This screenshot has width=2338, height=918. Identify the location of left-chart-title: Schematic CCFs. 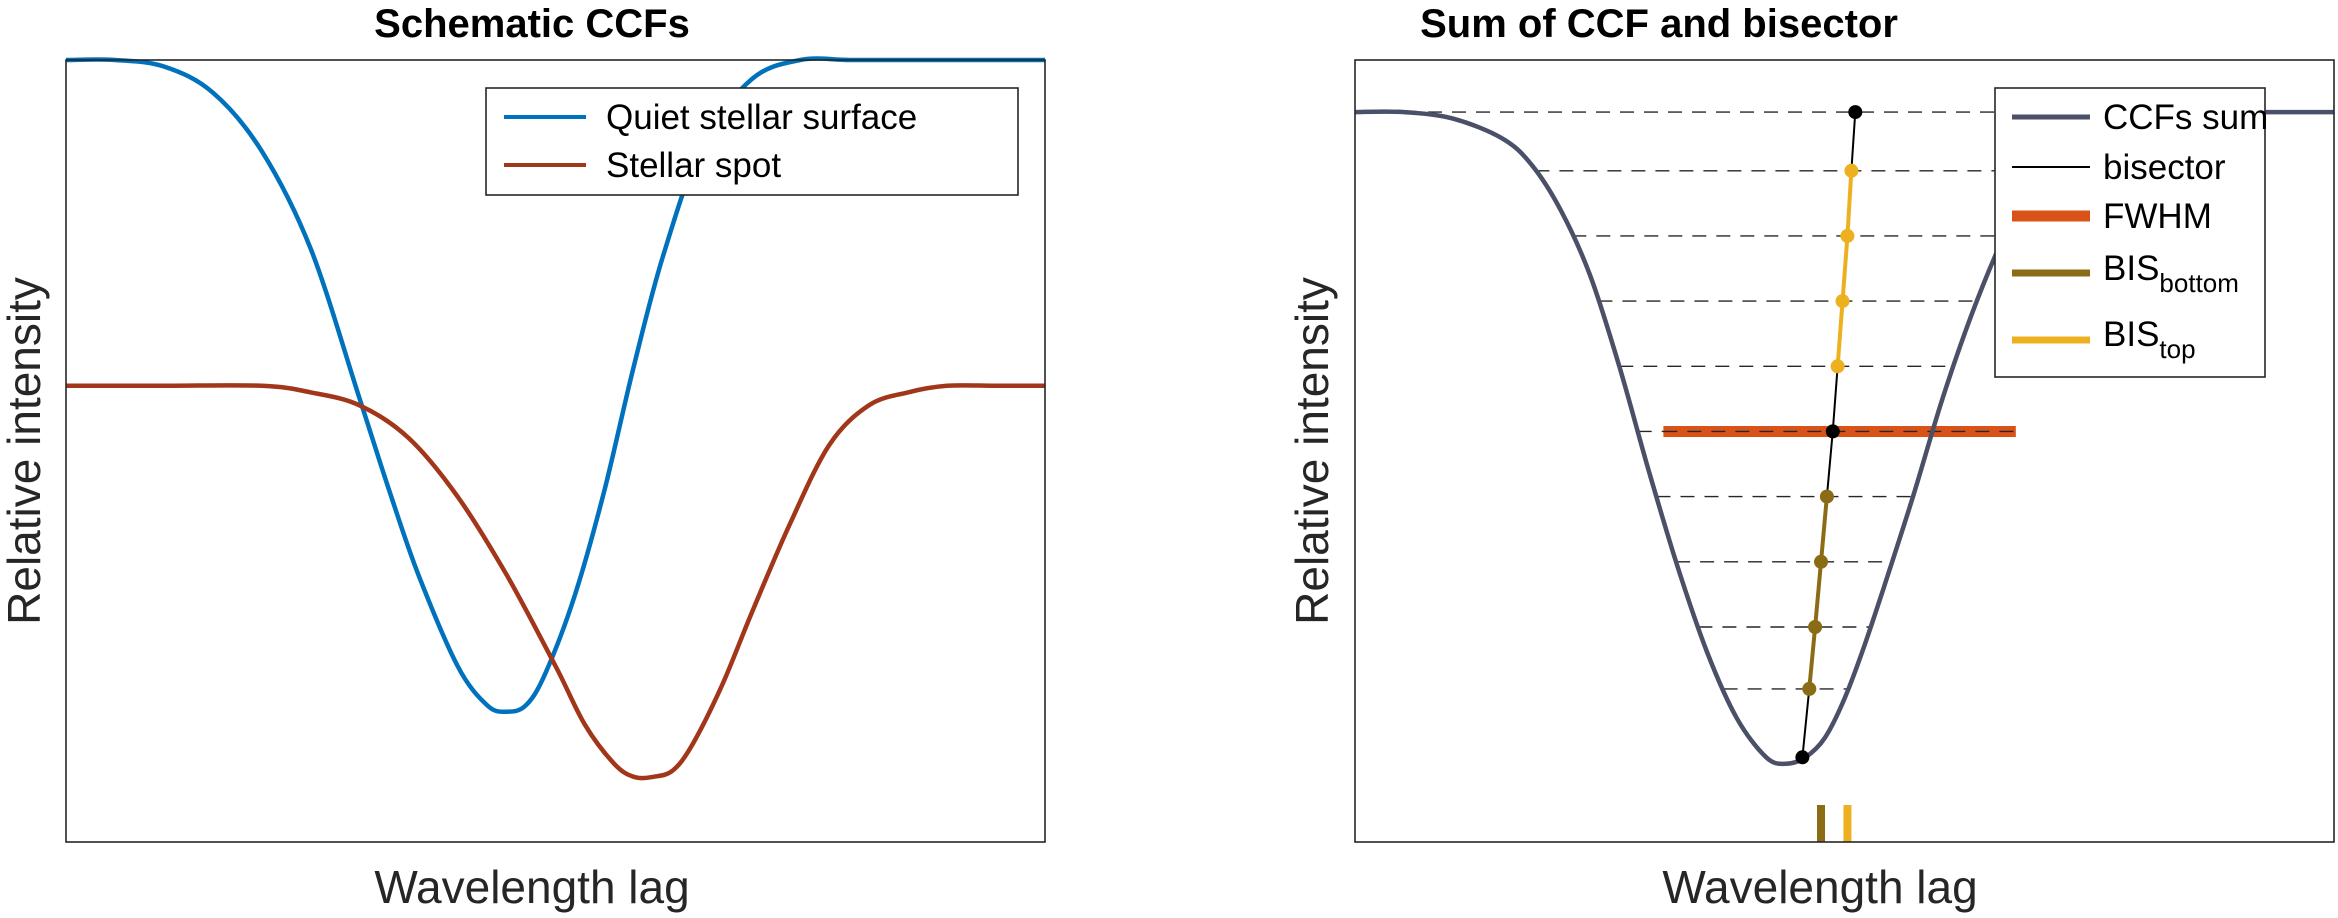
(532, 24).